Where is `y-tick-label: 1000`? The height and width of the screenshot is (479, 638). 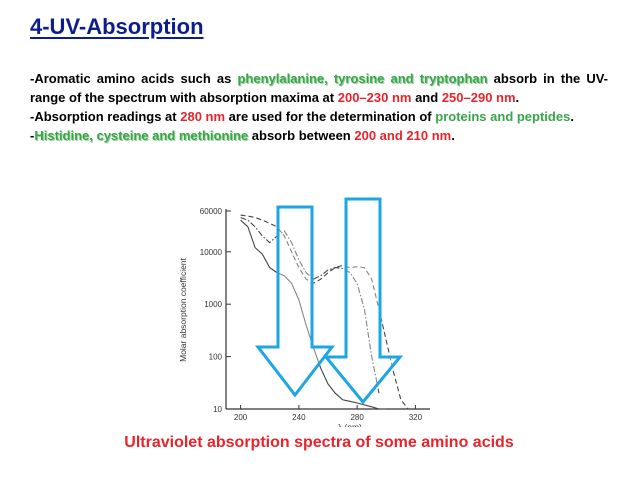 y-tick-label: 1000 is located at coordinates (213, 304).